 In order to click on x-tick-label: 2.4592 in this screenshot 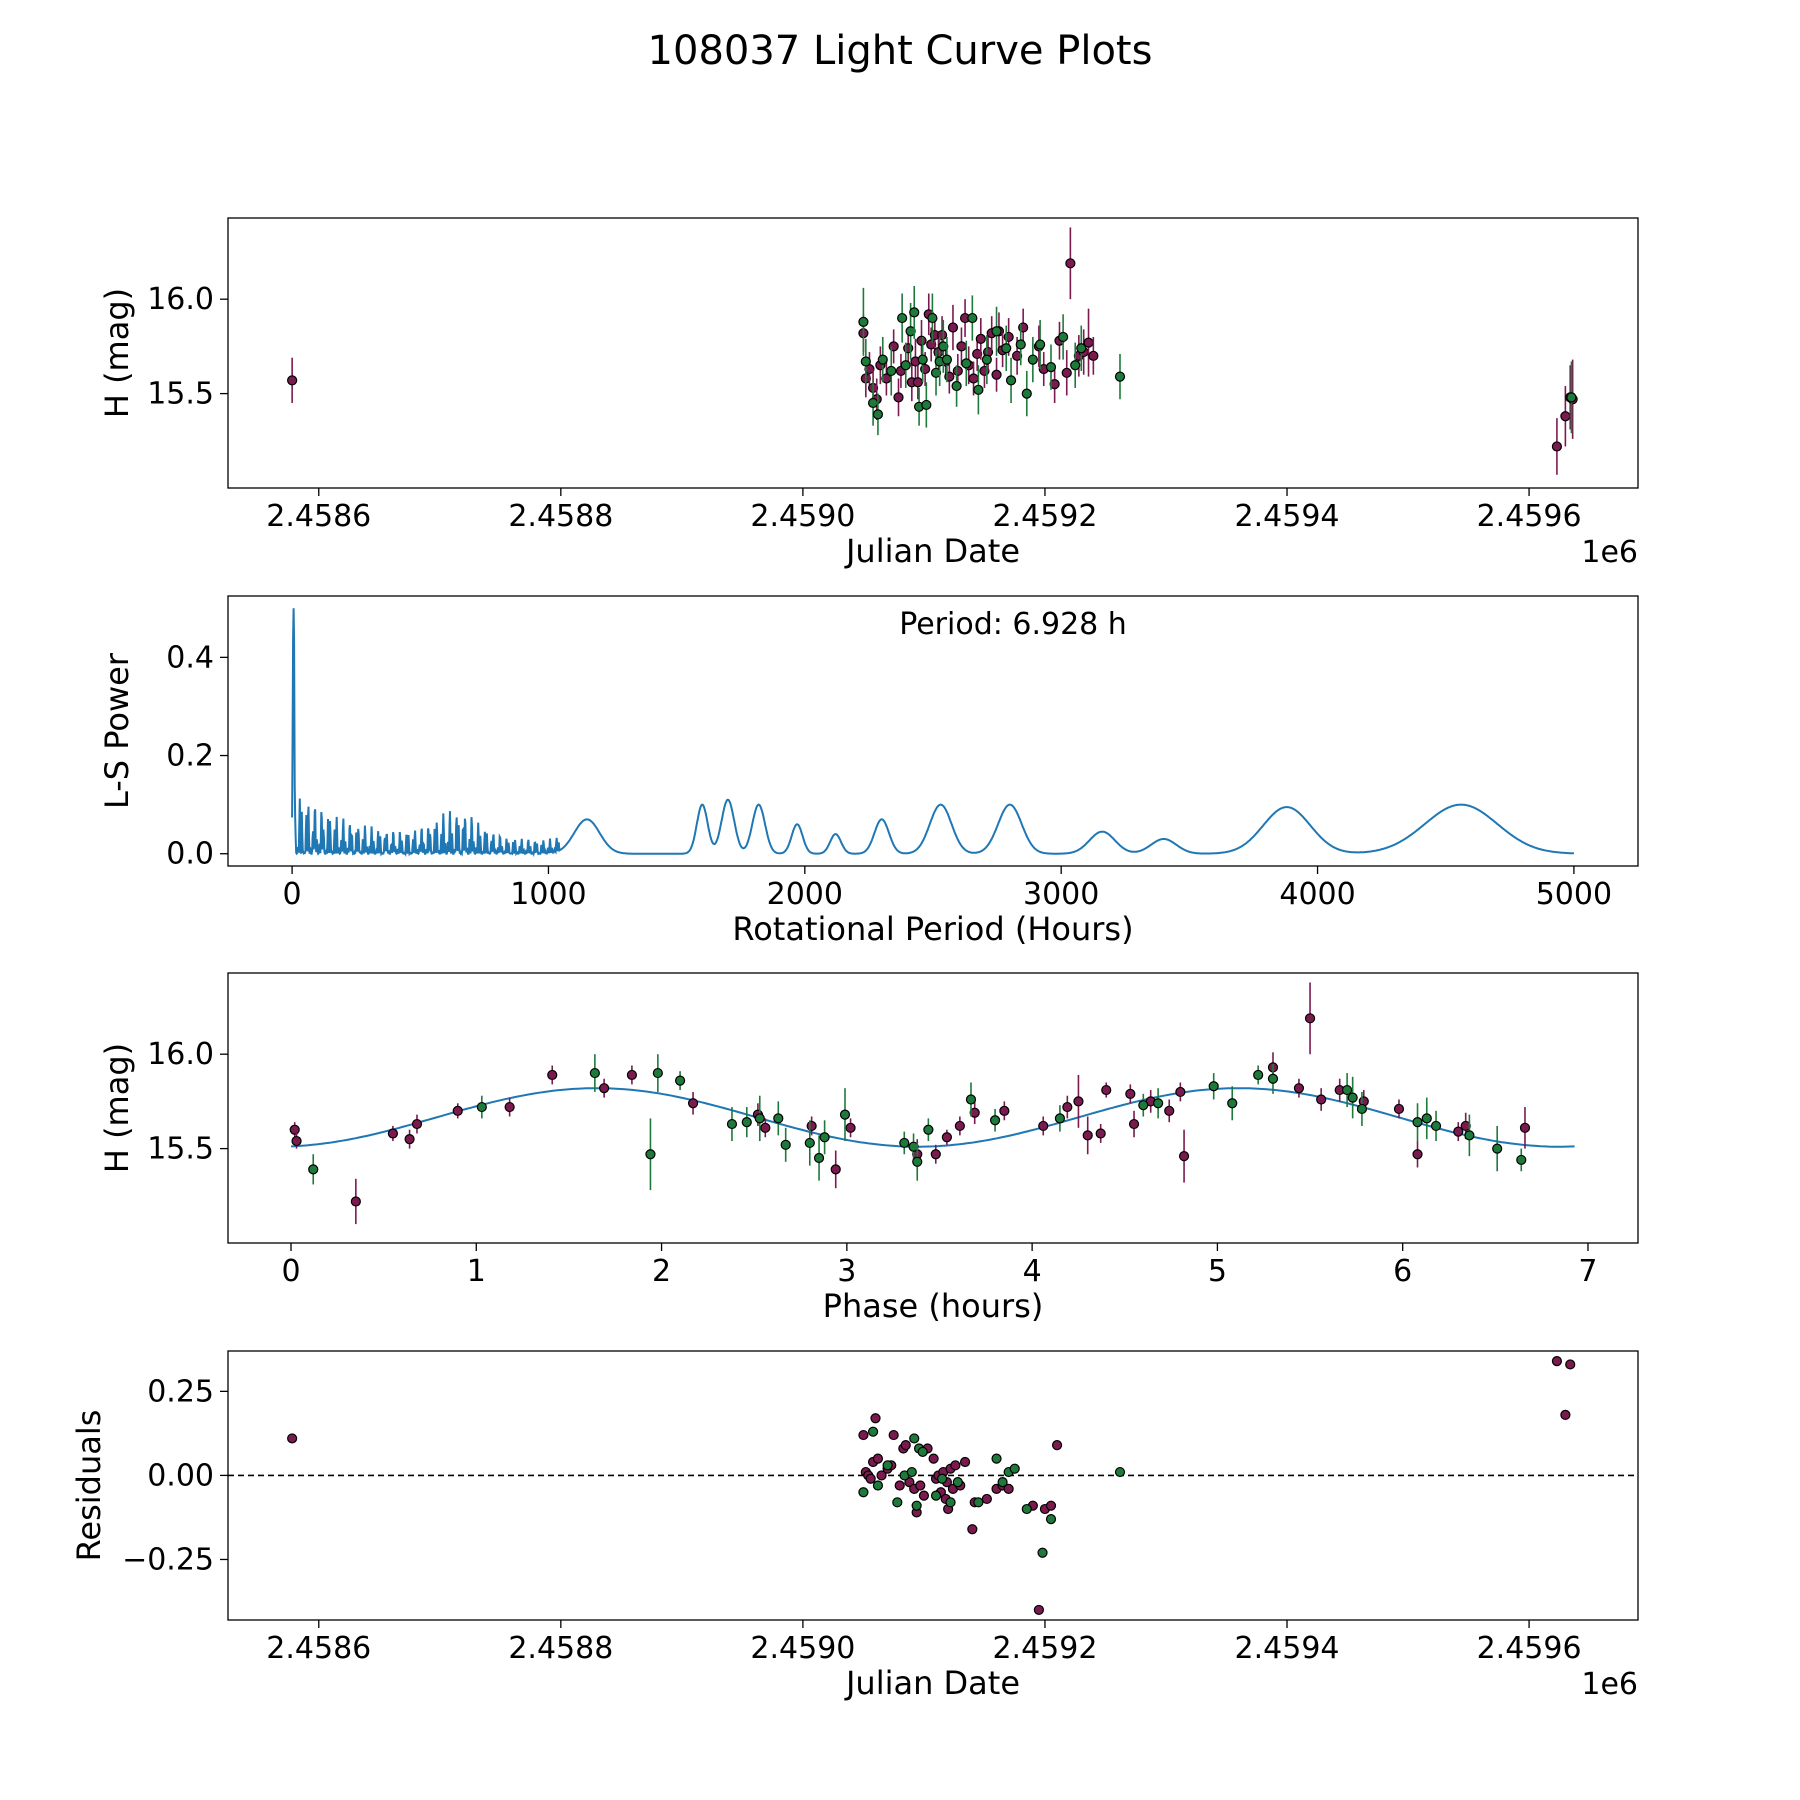, I will do `click(1044, 1648)`.